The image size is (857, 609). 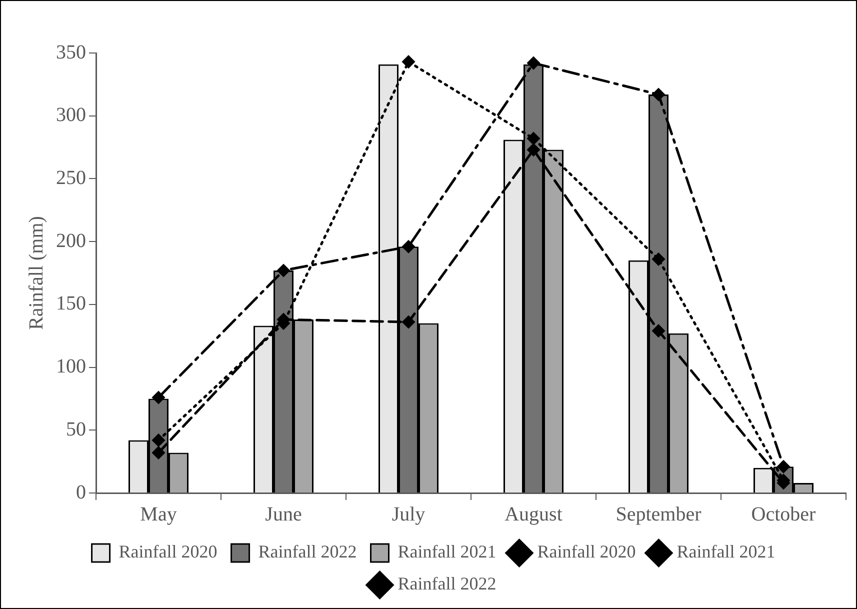 I want to click on x-tick-label: June, so click(x=283, y=514).